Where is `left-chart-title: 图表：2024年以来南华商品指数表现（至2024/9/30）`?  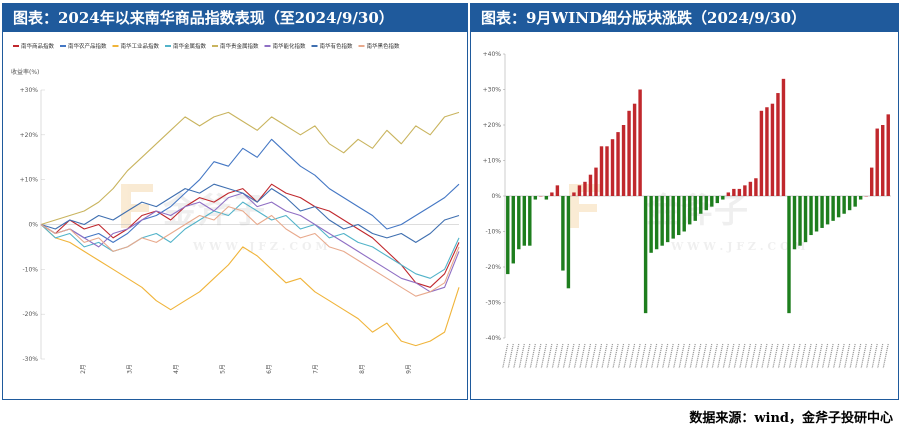 left-chart-title: 图表：2024年以来南华商品指数表现（至2024/9/30） is located at coordinates (235, 18).